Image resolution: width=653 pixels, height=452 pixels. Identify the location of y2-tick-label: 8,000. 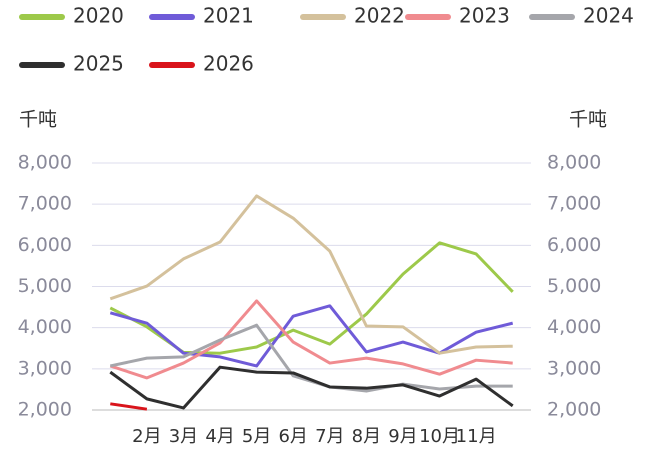
(574, 163).